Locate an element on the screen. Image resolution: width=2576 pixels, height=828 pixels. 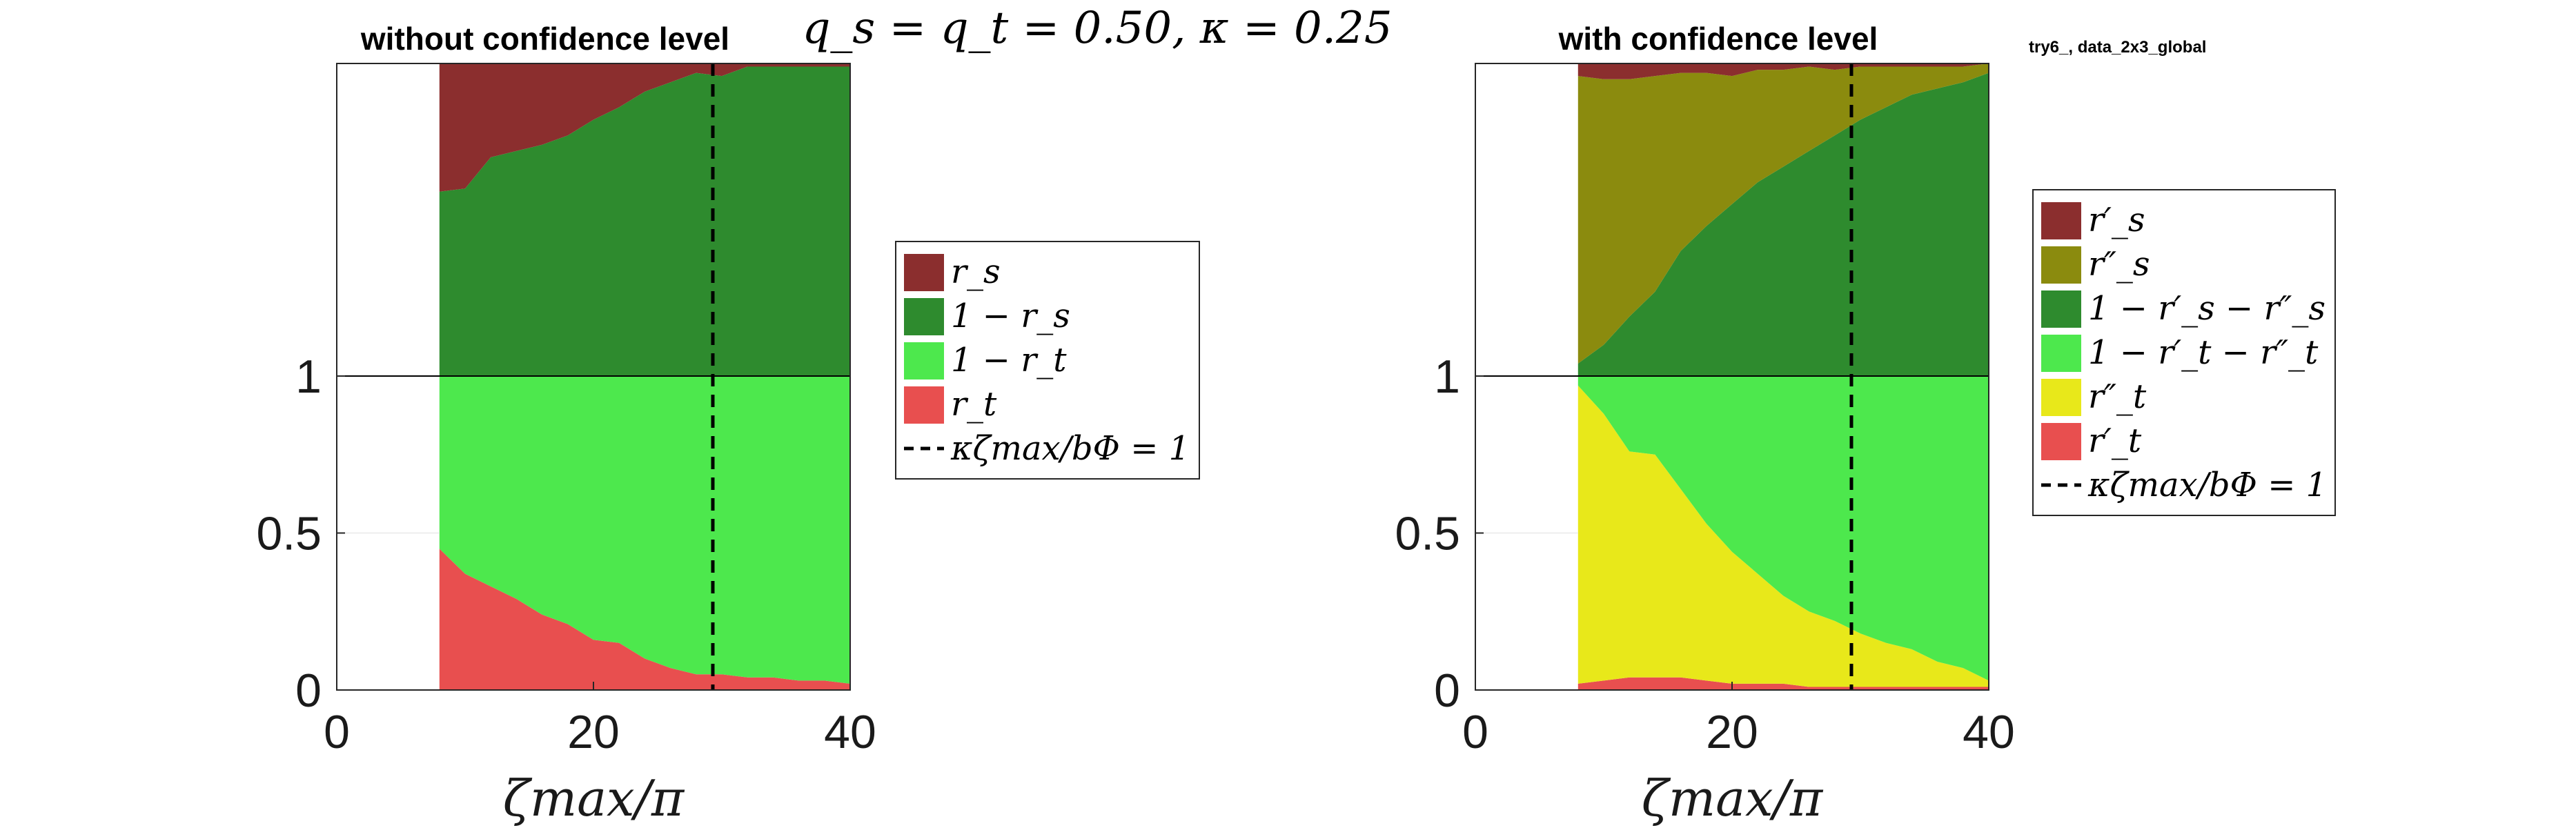
legend: r_s 1 − r_s 1 − r_t r_t κζmax/bΦ = 1 is located at coordinates (1047, 360).